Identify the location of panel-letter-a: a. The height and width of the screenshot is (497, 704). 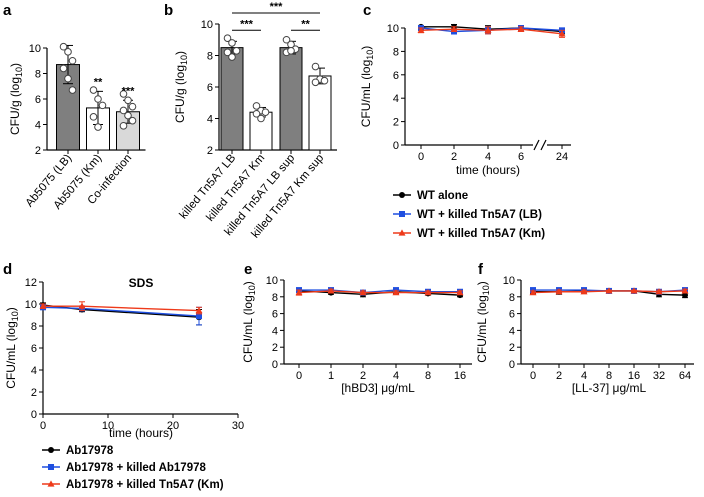
(7, 10).